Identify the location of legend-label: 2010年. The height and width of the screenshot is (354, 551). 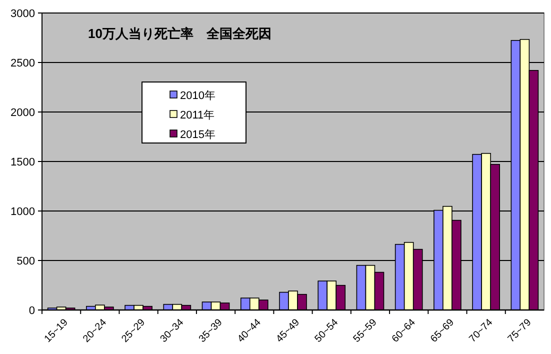
(198, 96).